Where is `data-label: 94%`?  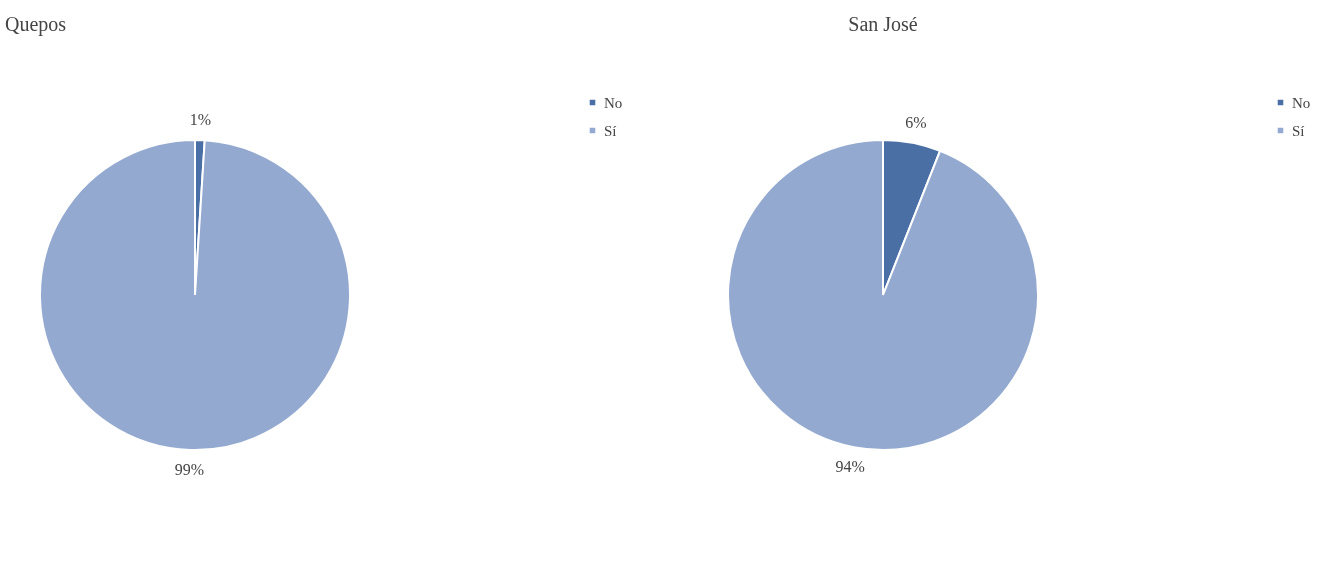 data-label: 94% is located at coordinates (850, 466).